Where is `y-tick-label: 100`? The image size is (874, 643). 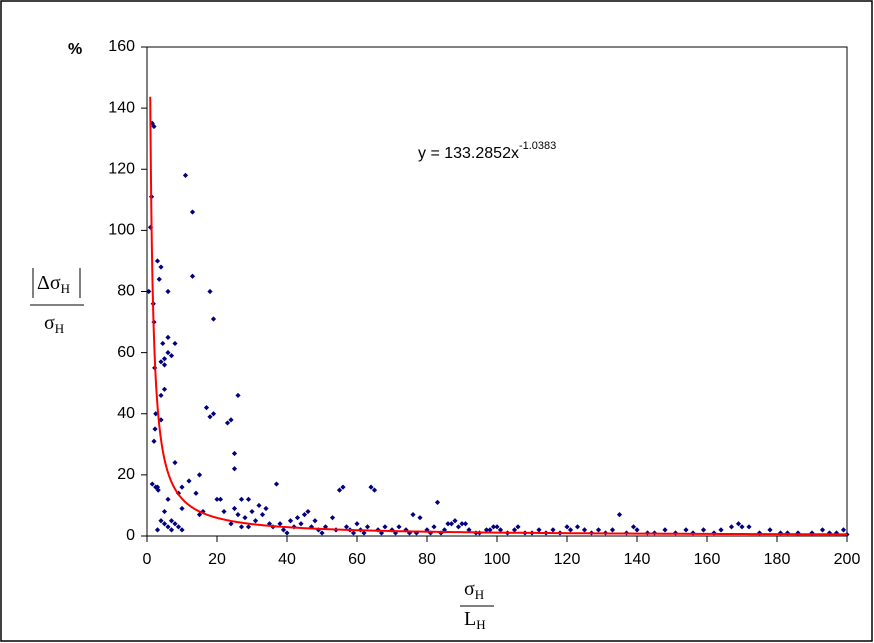 y-tick-label: 100 is located at coordinates (121, 230).